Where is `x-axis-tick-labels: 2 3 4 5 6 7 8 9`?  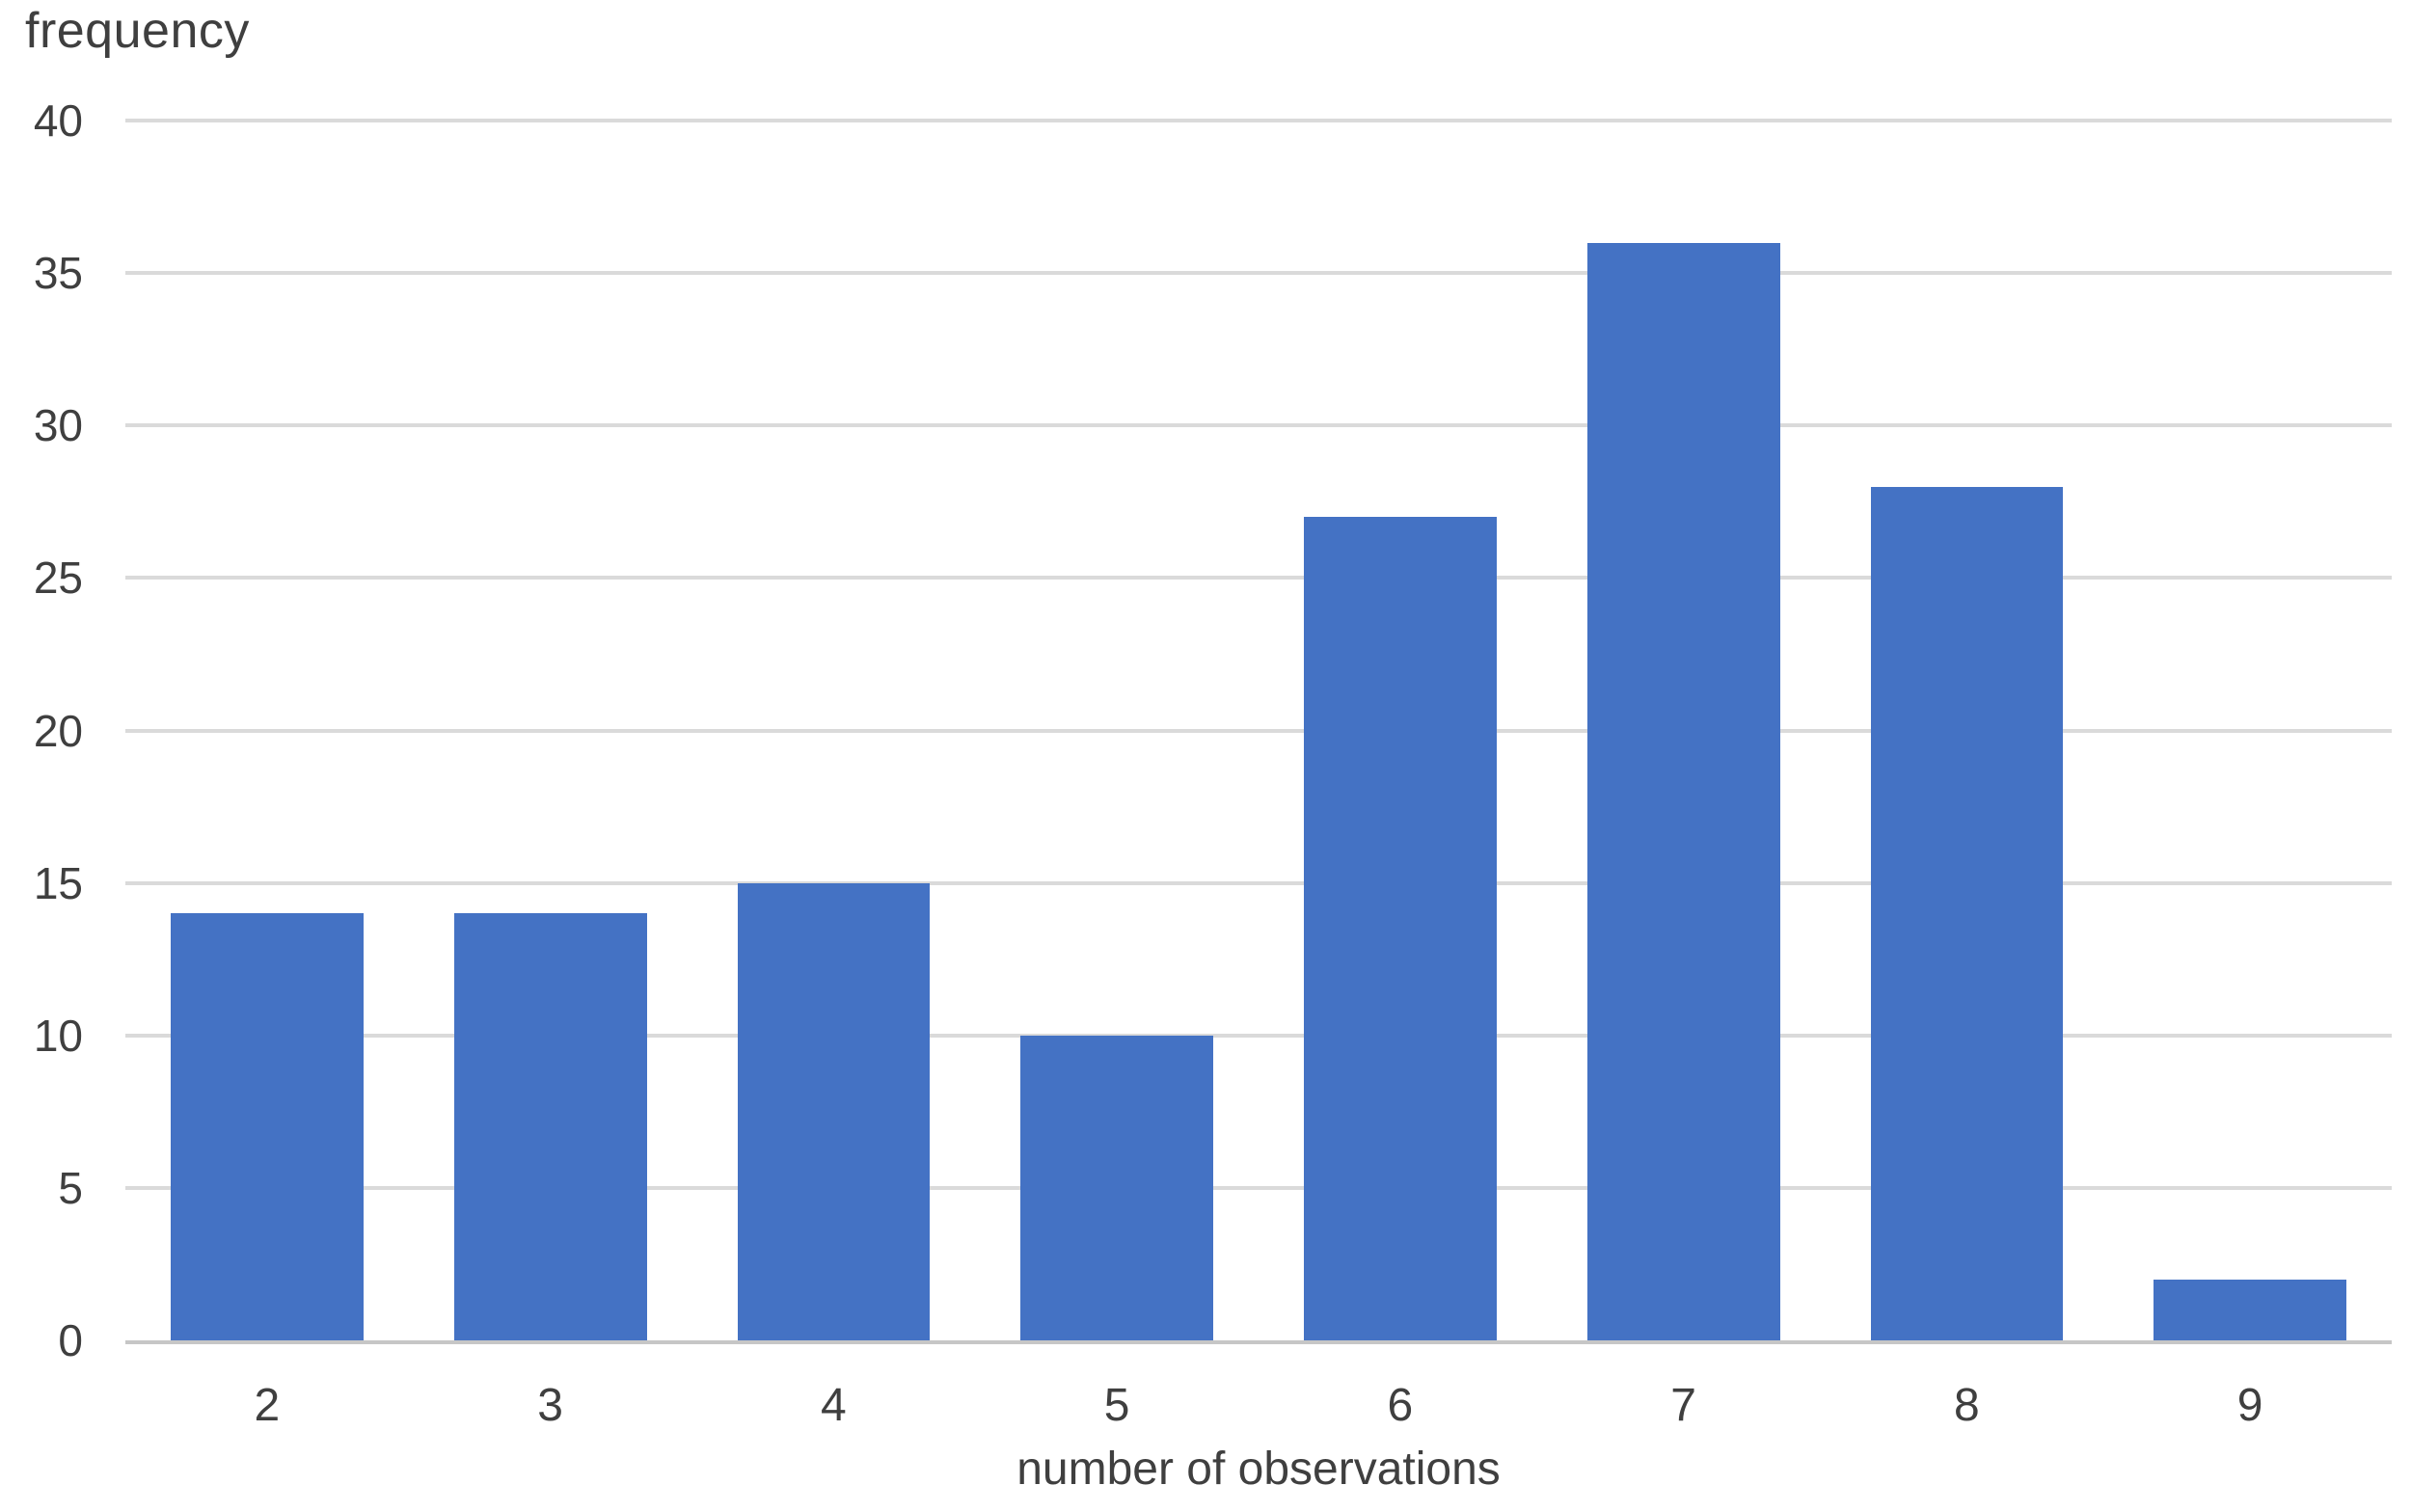
x-axis-tick-labels: 2 3 4 5 6 7 8 9 is located at coordinates (1258, 1406).